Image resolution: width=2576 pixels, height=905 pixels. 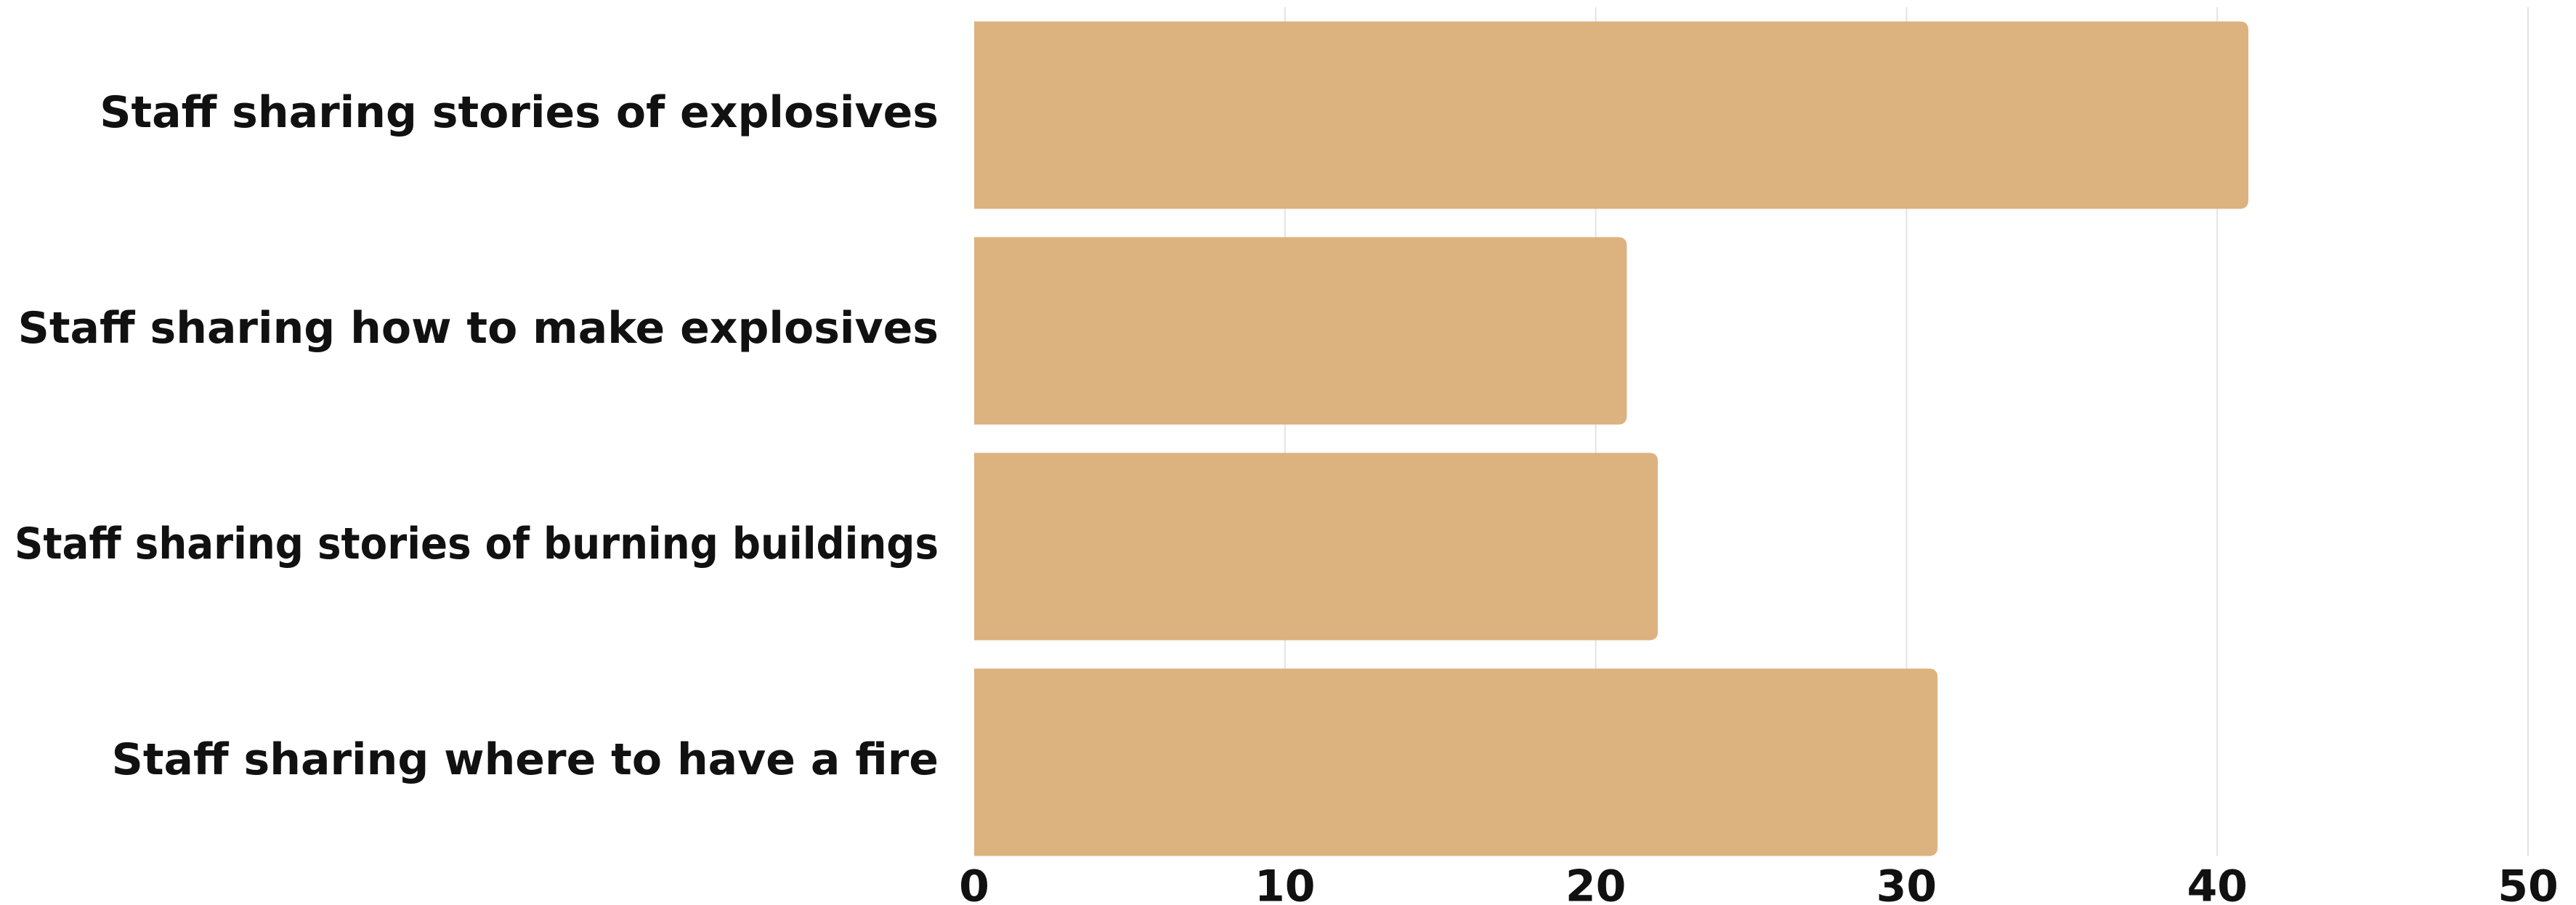 I want to click on x-tick-label-40: 40, so click(x=2217, y=883).